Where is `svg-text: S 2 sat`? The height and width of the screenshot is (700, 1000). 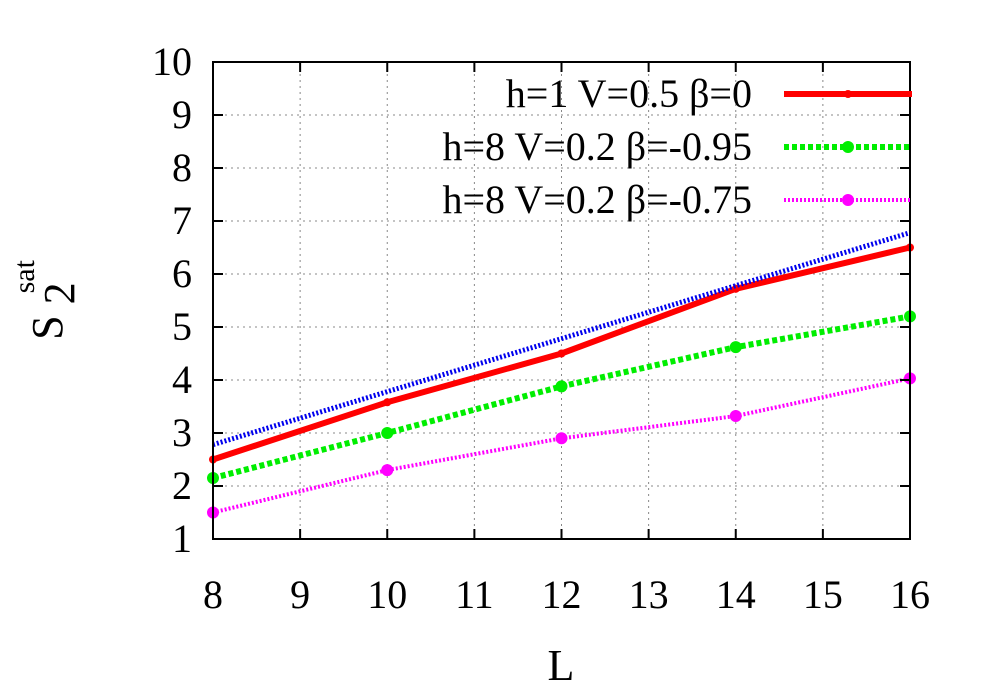
svg-text: S 2 sat is located at coordinates (46, 299).